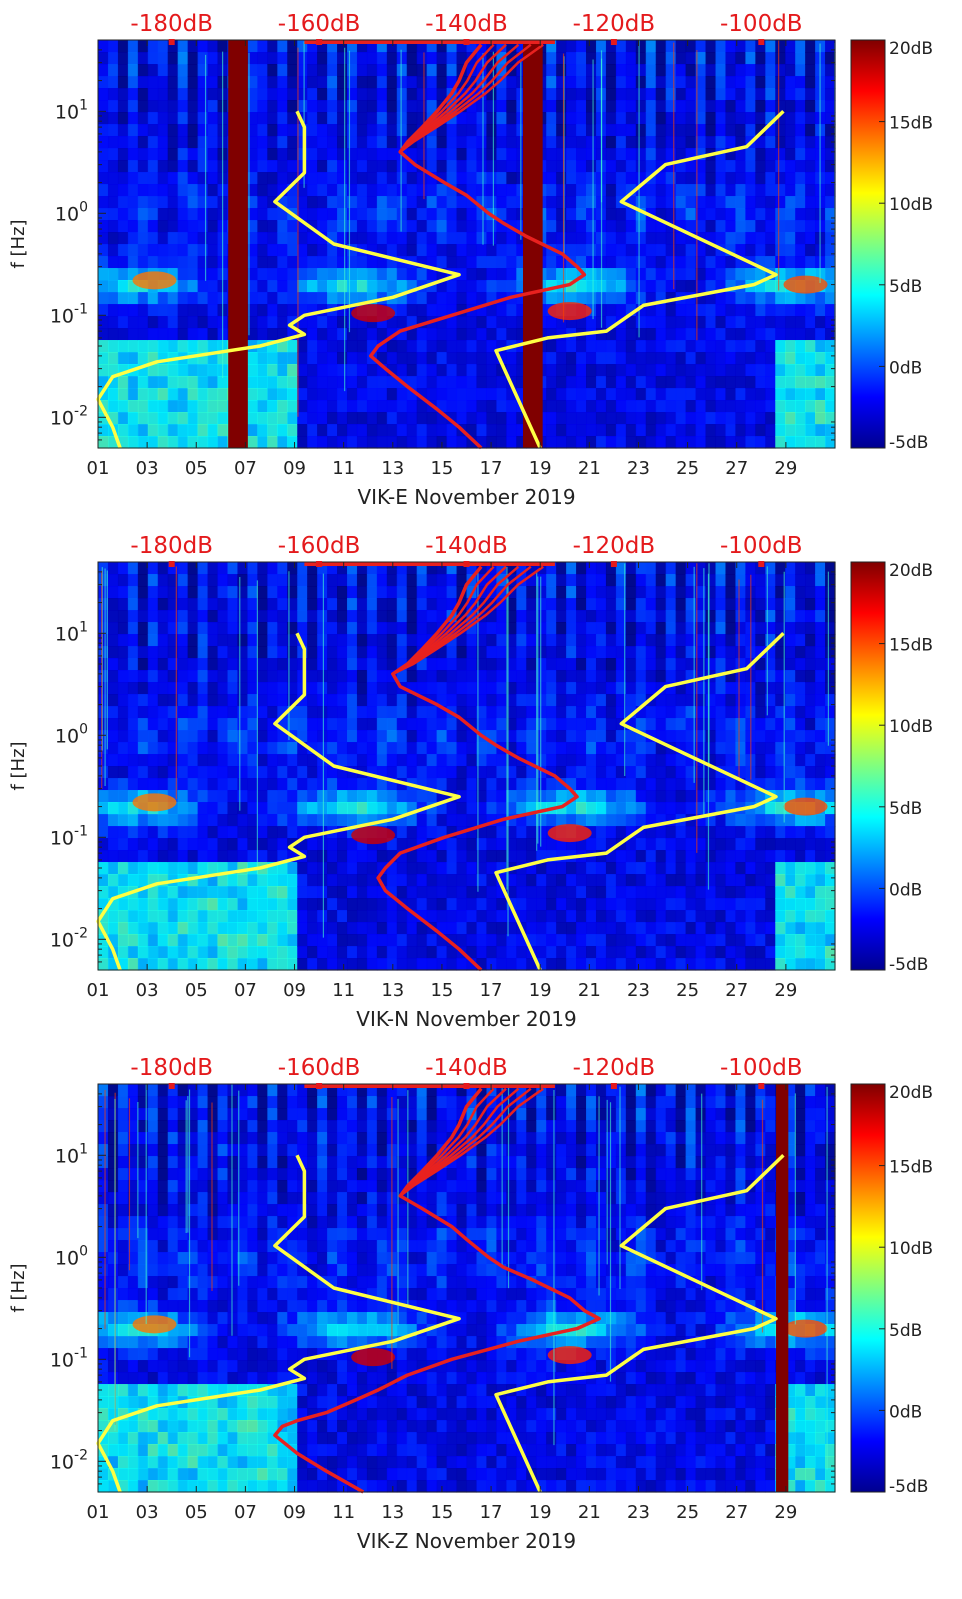 This screenshot has height=1599, width=962. I want to click on x-tick-label: 21, so click(589, 468).